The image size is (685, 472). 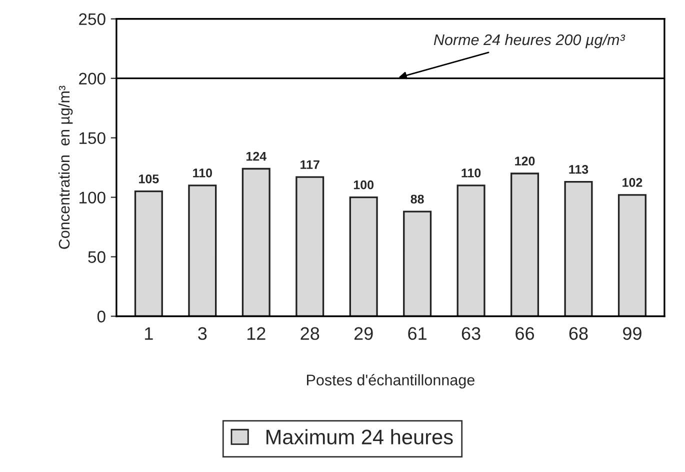 What do you see at coordinates (256, 333) in the screenshot?
I see `x-tick-label: 12` at bounding box center [256, 333].